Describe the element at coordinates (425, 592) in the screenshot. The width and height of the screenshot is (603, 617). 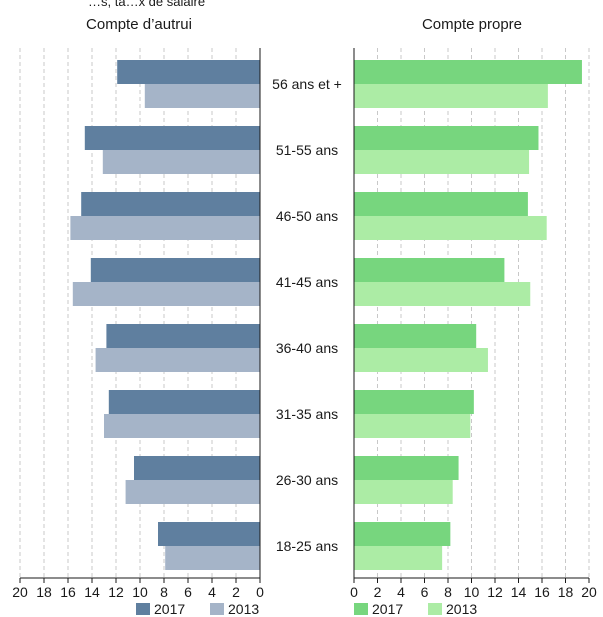
I see `right-tick-label: 6` at that location.